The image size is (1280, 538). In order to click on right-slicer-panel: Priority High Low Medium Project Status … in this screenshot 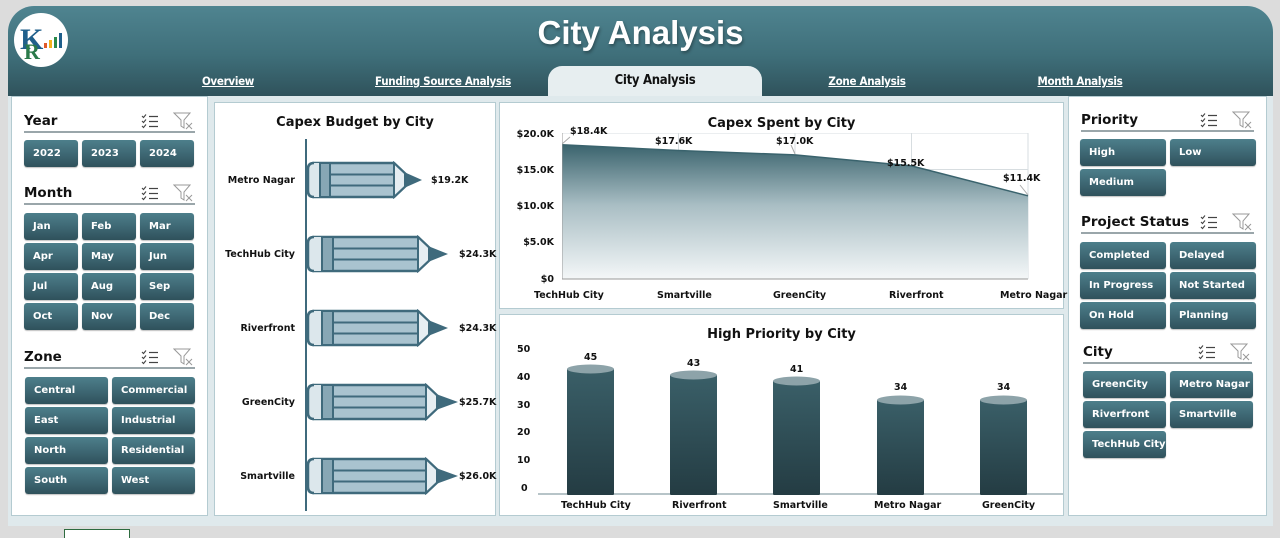, I will do `click(1167, 306)`.